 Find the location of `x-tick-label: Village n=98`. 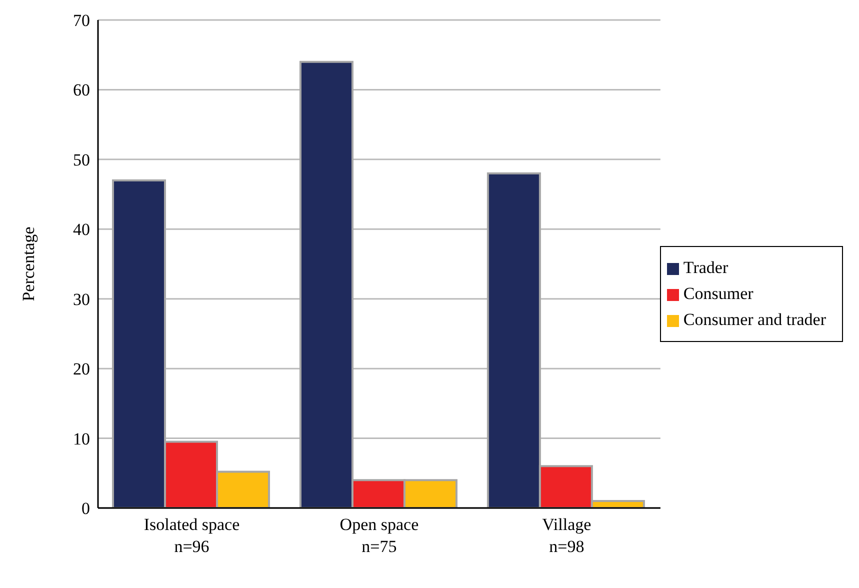

x-tick-label: Village n=98 is located at coordinates (567, 535).